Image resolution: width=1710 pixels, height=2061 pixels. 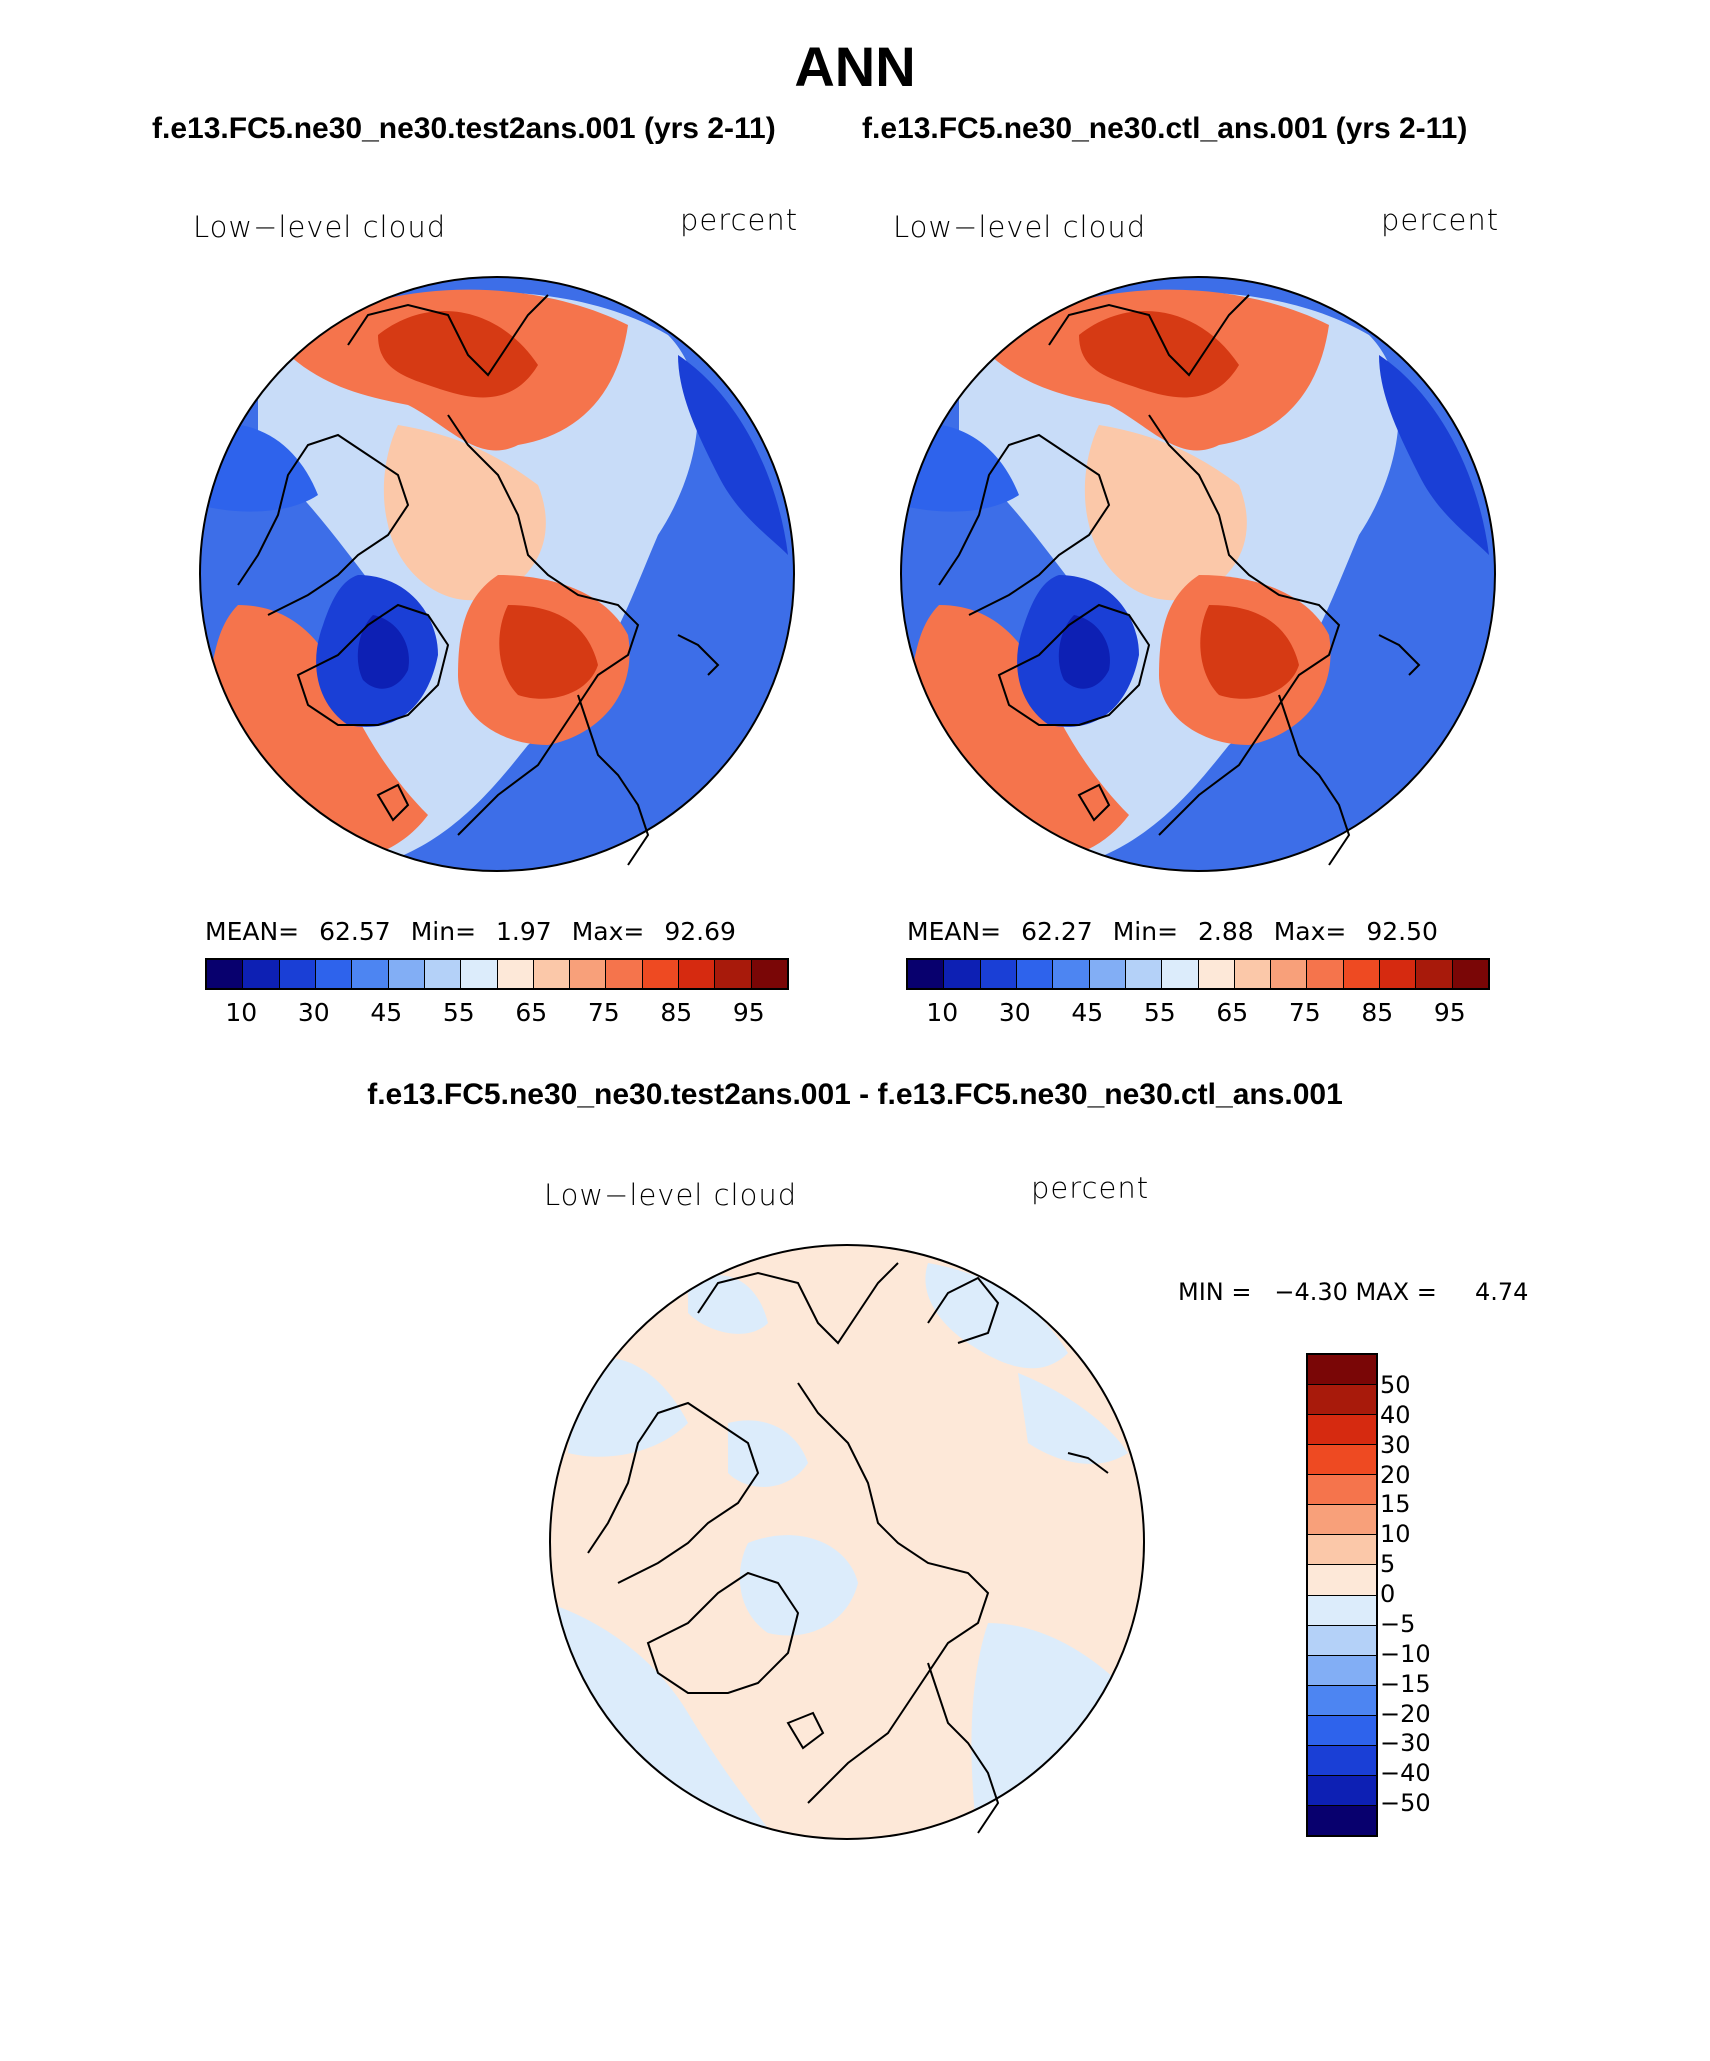 What do you see at coordinates (847, 1542) in the screenshot?
I see `difference-polar-map` at bounding box center [847, 1542].